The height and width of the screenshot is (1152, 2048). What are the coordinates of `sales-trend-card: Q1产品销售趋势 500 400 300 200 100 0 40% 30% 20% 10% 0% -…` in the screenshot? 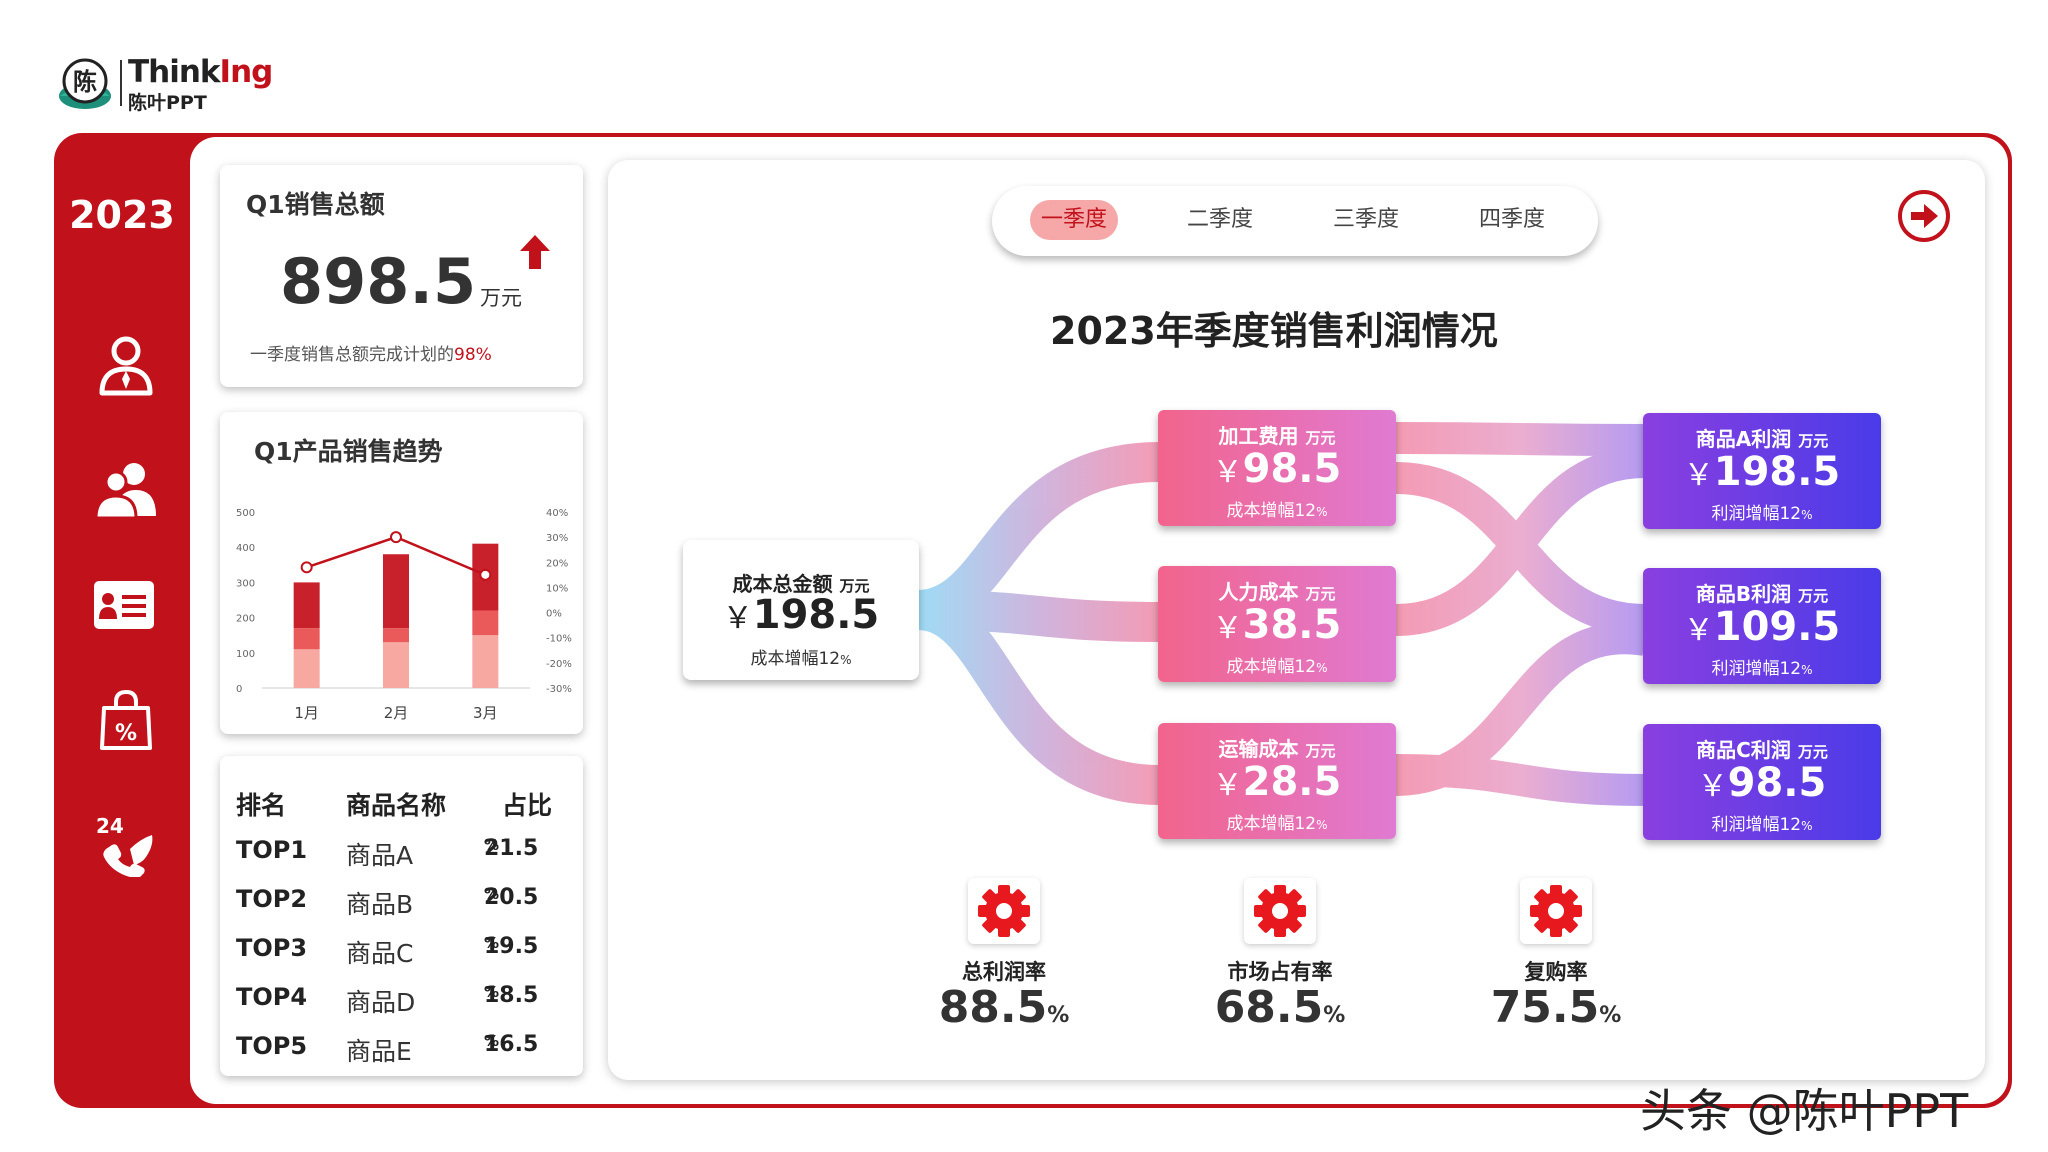 It's located at (401, 573).